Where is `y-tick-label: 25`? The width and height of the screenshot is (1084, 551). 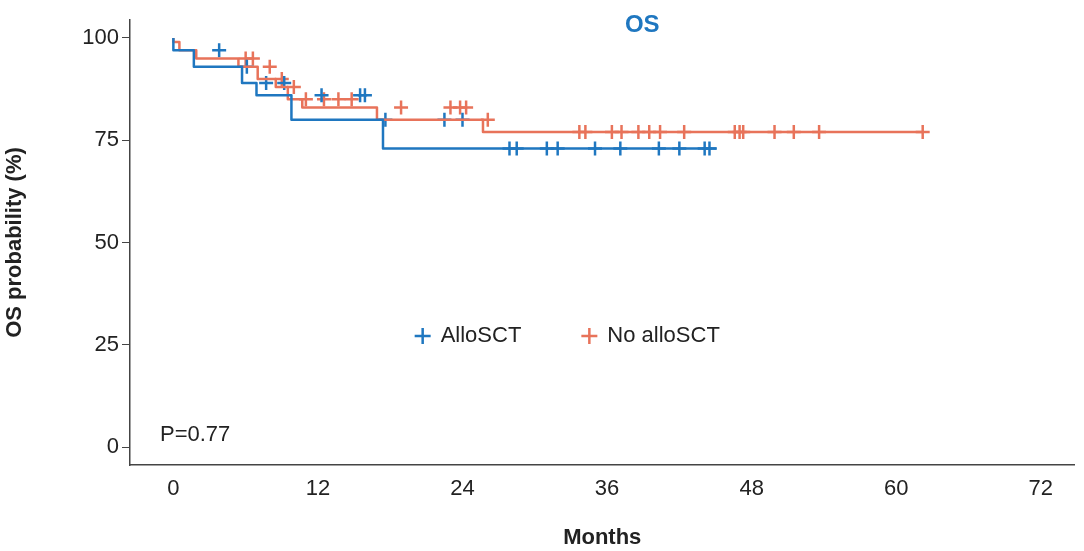 y-tick-label: 25 is located at coordinates (106, 343).